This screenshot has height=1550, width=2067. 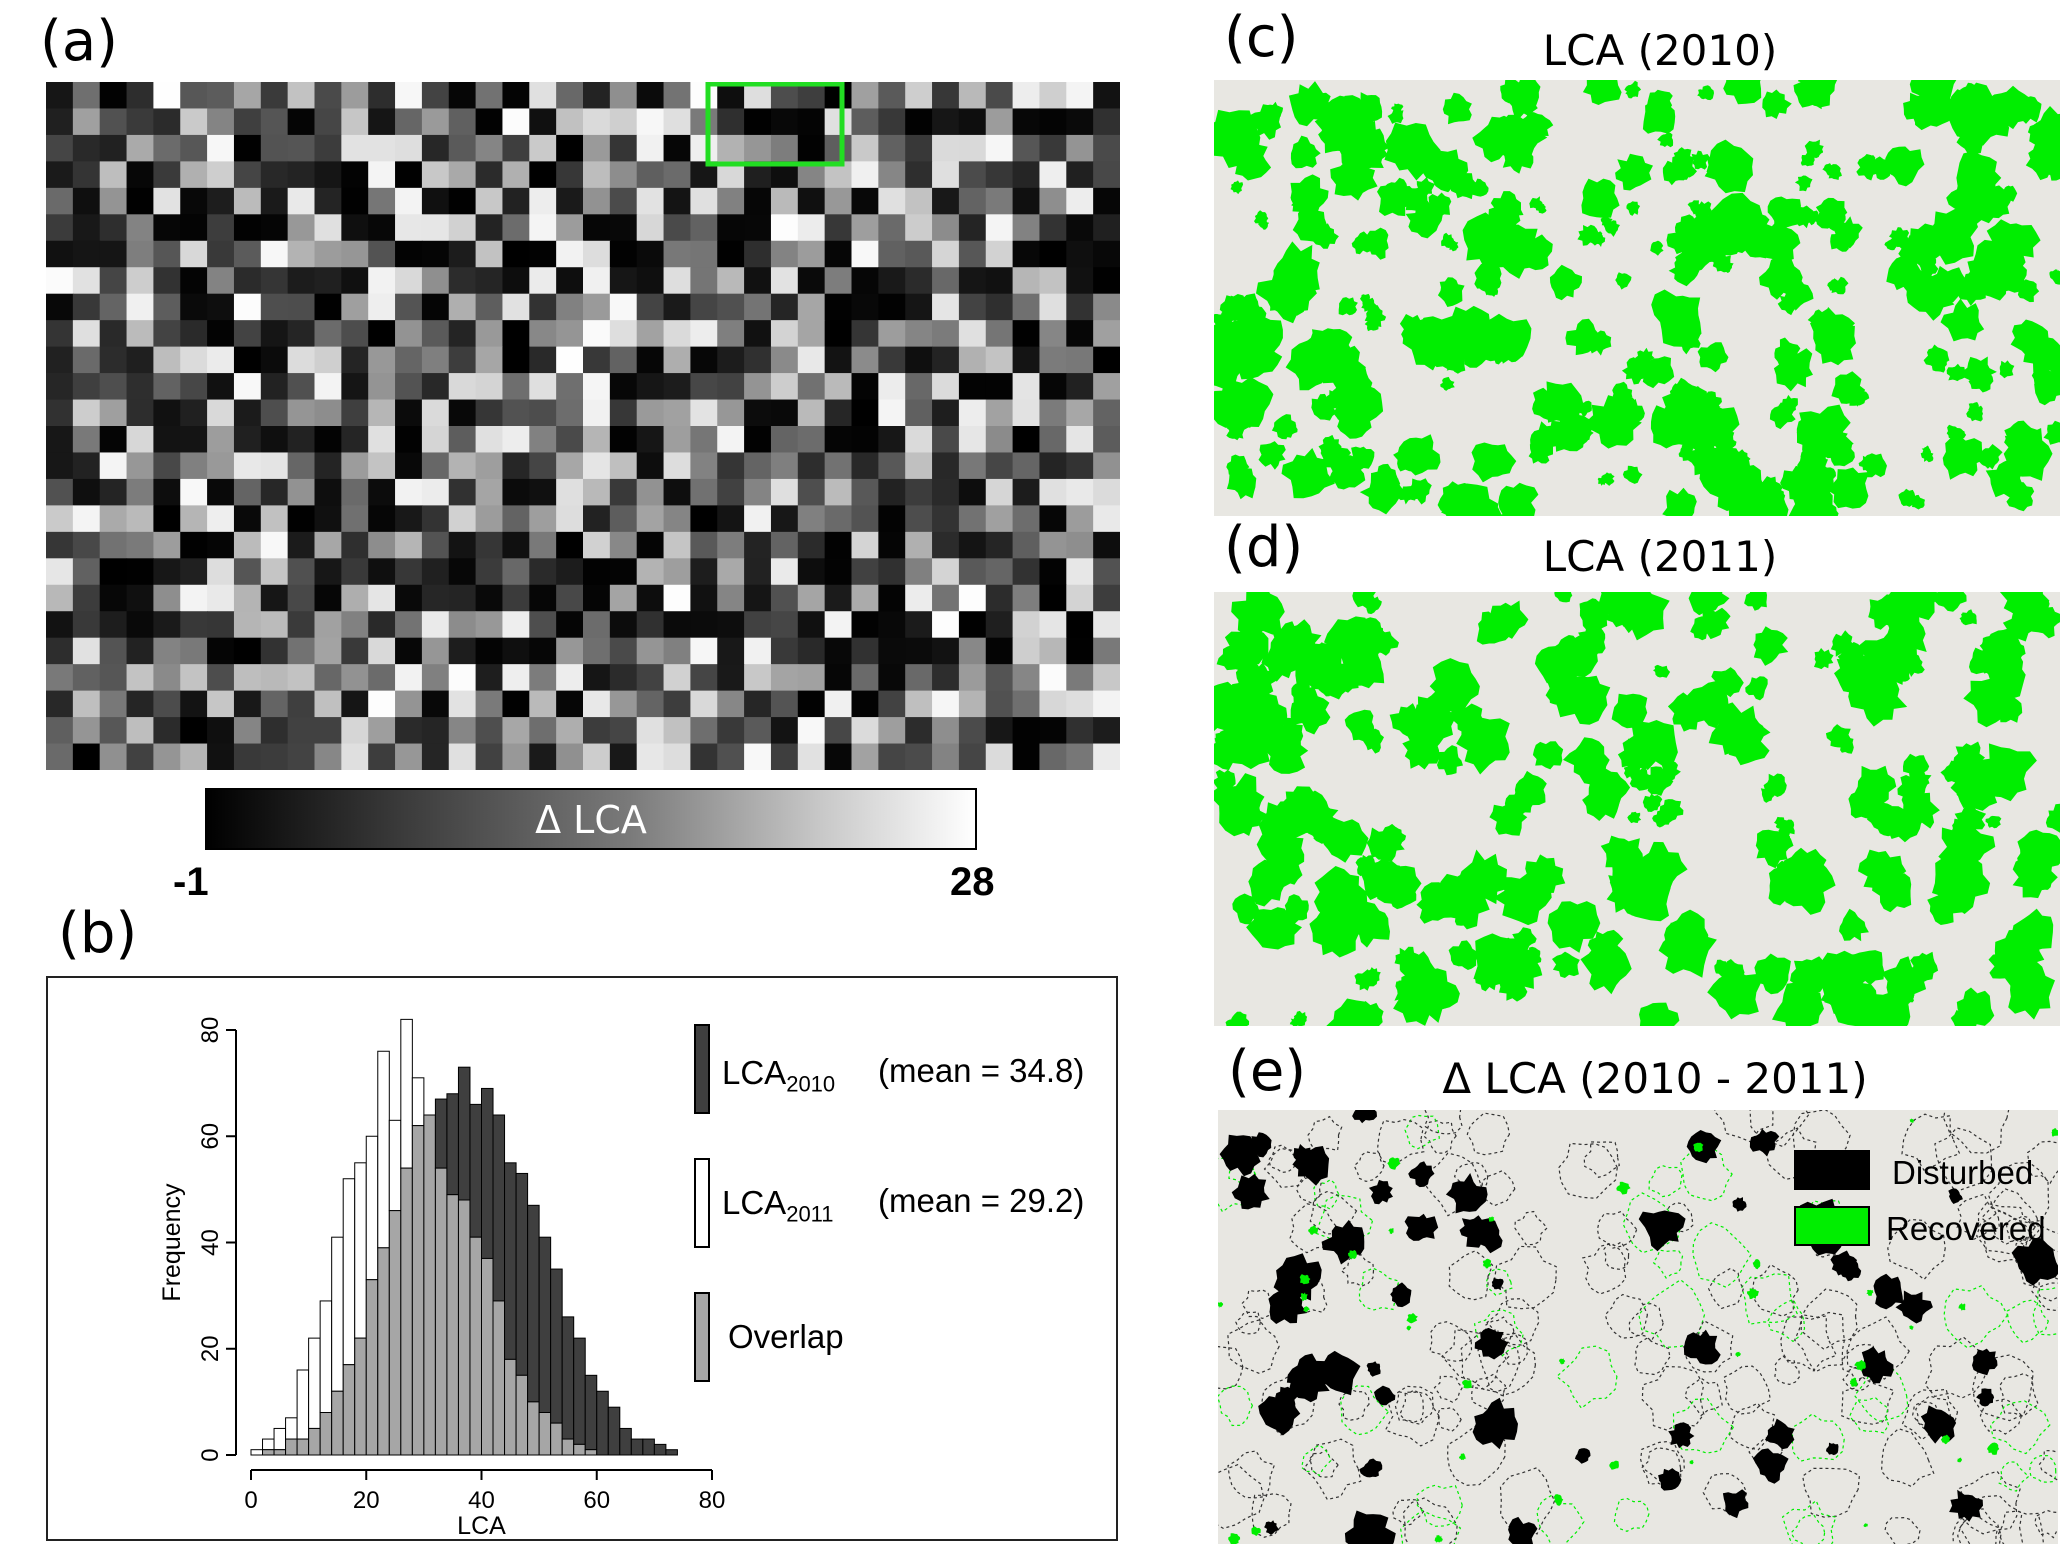 What do you see at coordinates (712, 1500) in the screenshot?
I see `x-tick-label: 80` at bounding box center [712, 1500].